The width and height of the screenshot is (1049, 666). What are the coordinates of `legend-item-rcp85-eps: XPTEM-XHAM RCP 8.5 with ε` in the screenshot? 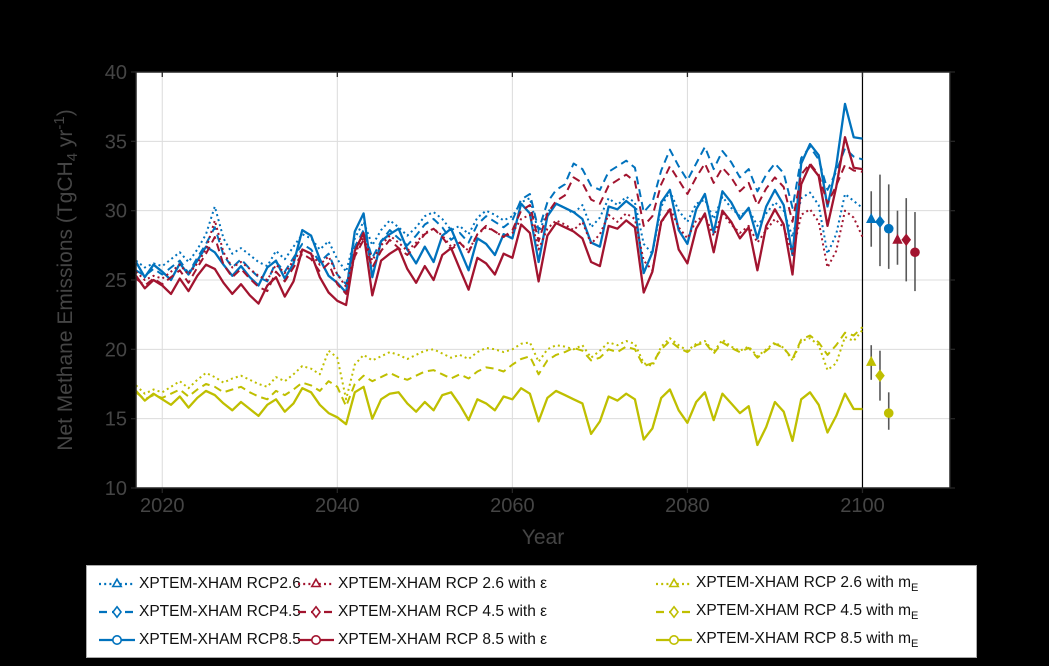 It's located at (475, 640).